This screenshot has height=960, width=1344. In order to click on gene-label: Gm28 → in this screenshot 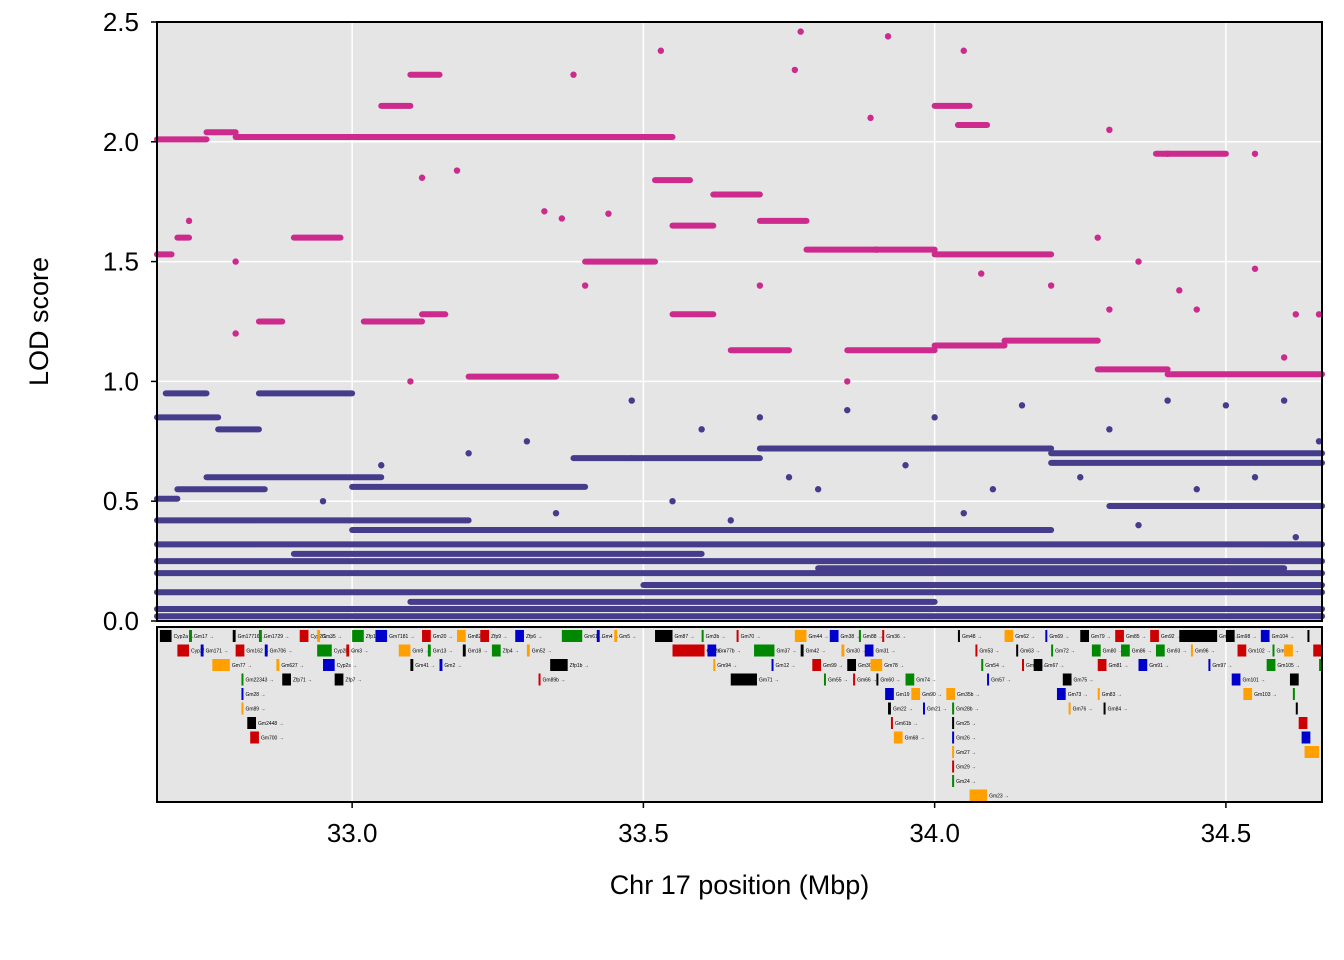, I will do `click(255, 695)`.